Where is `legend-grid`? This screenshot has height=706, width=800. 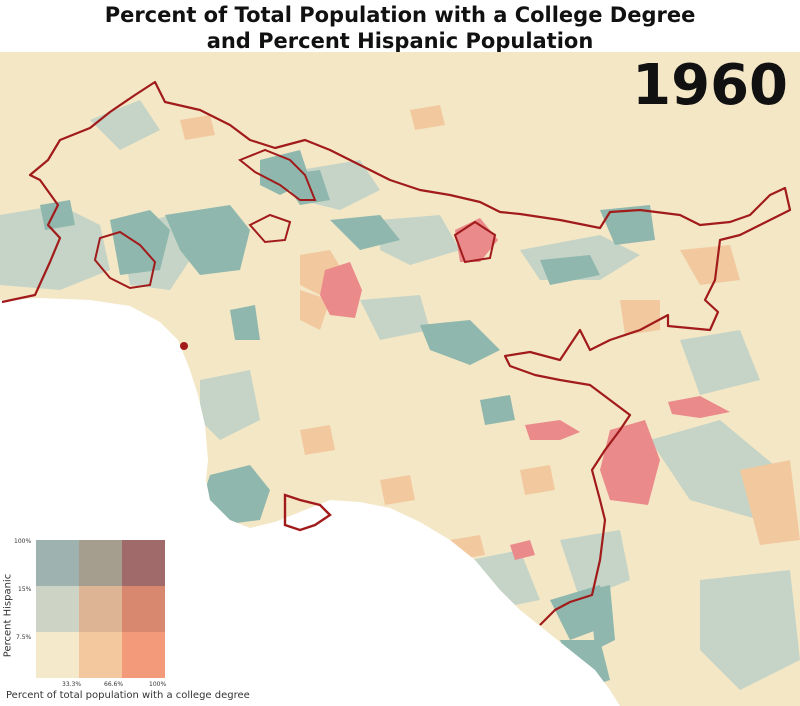
legend-grid is located at coordinates (100, 609).